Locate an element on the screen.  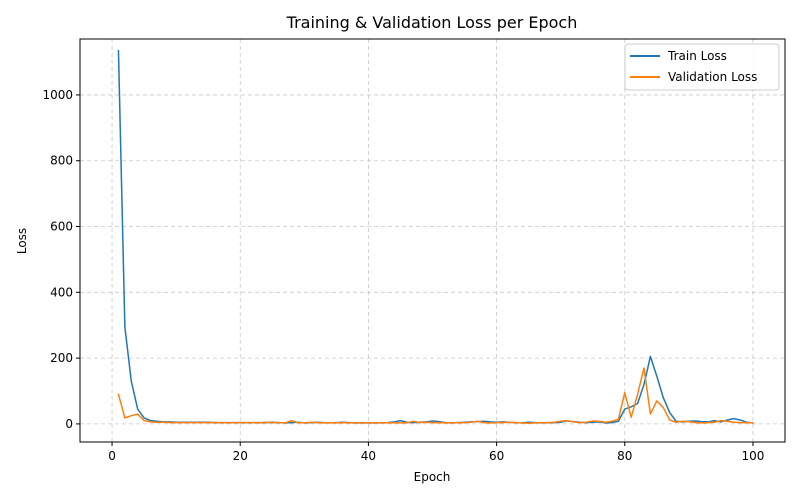
x-tick-label: 80 is located at coordinates (624, 456).